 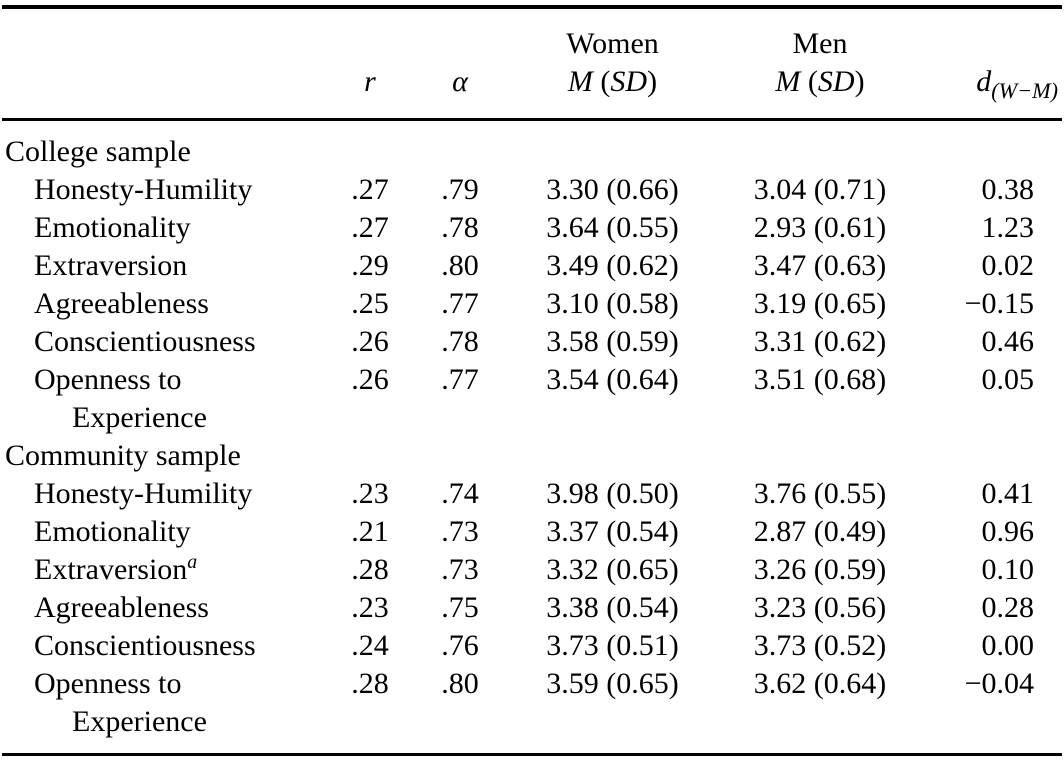 I want to click on row-label: Extraversiona, so click(x=116, y=568).